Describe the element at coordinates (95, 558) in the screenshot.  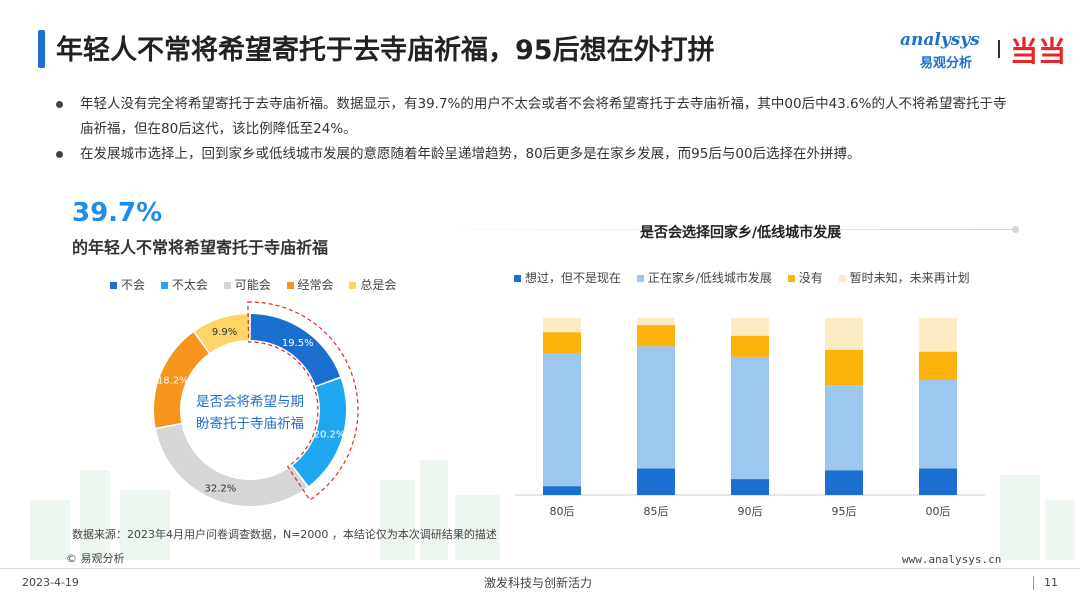
I see `copyright: © 易观分析` at that location.